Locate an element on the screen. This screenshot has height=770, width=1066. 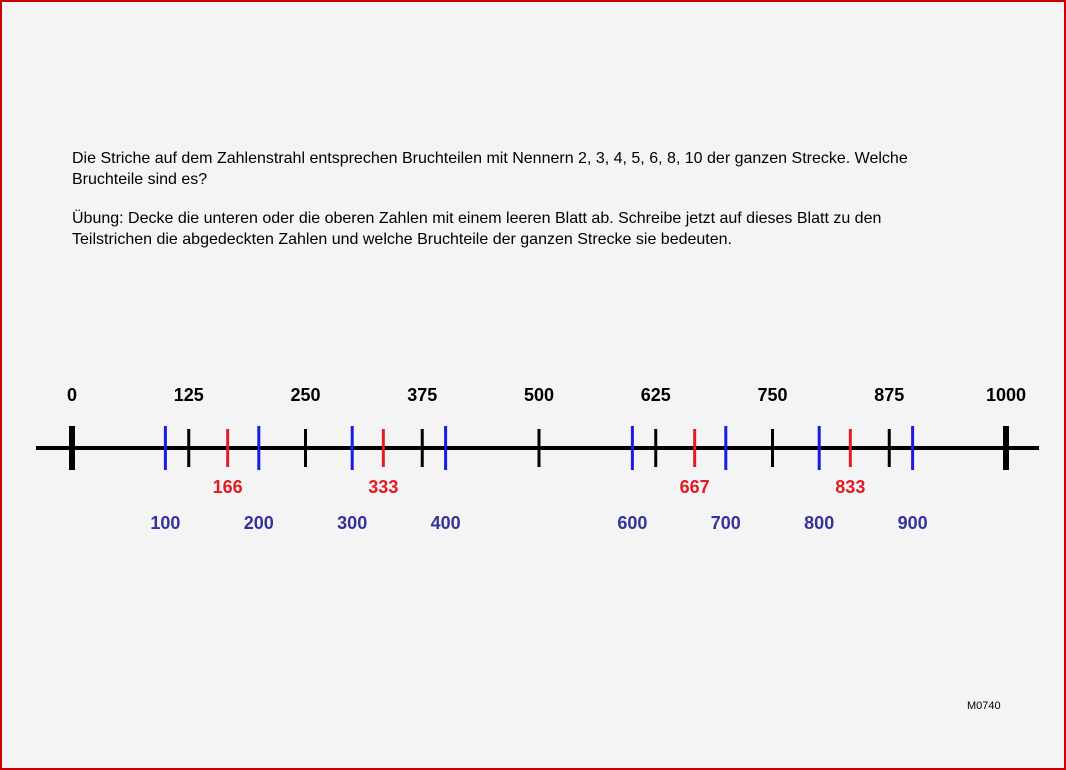
red-label: 166 is located at coordinates (228, 487).